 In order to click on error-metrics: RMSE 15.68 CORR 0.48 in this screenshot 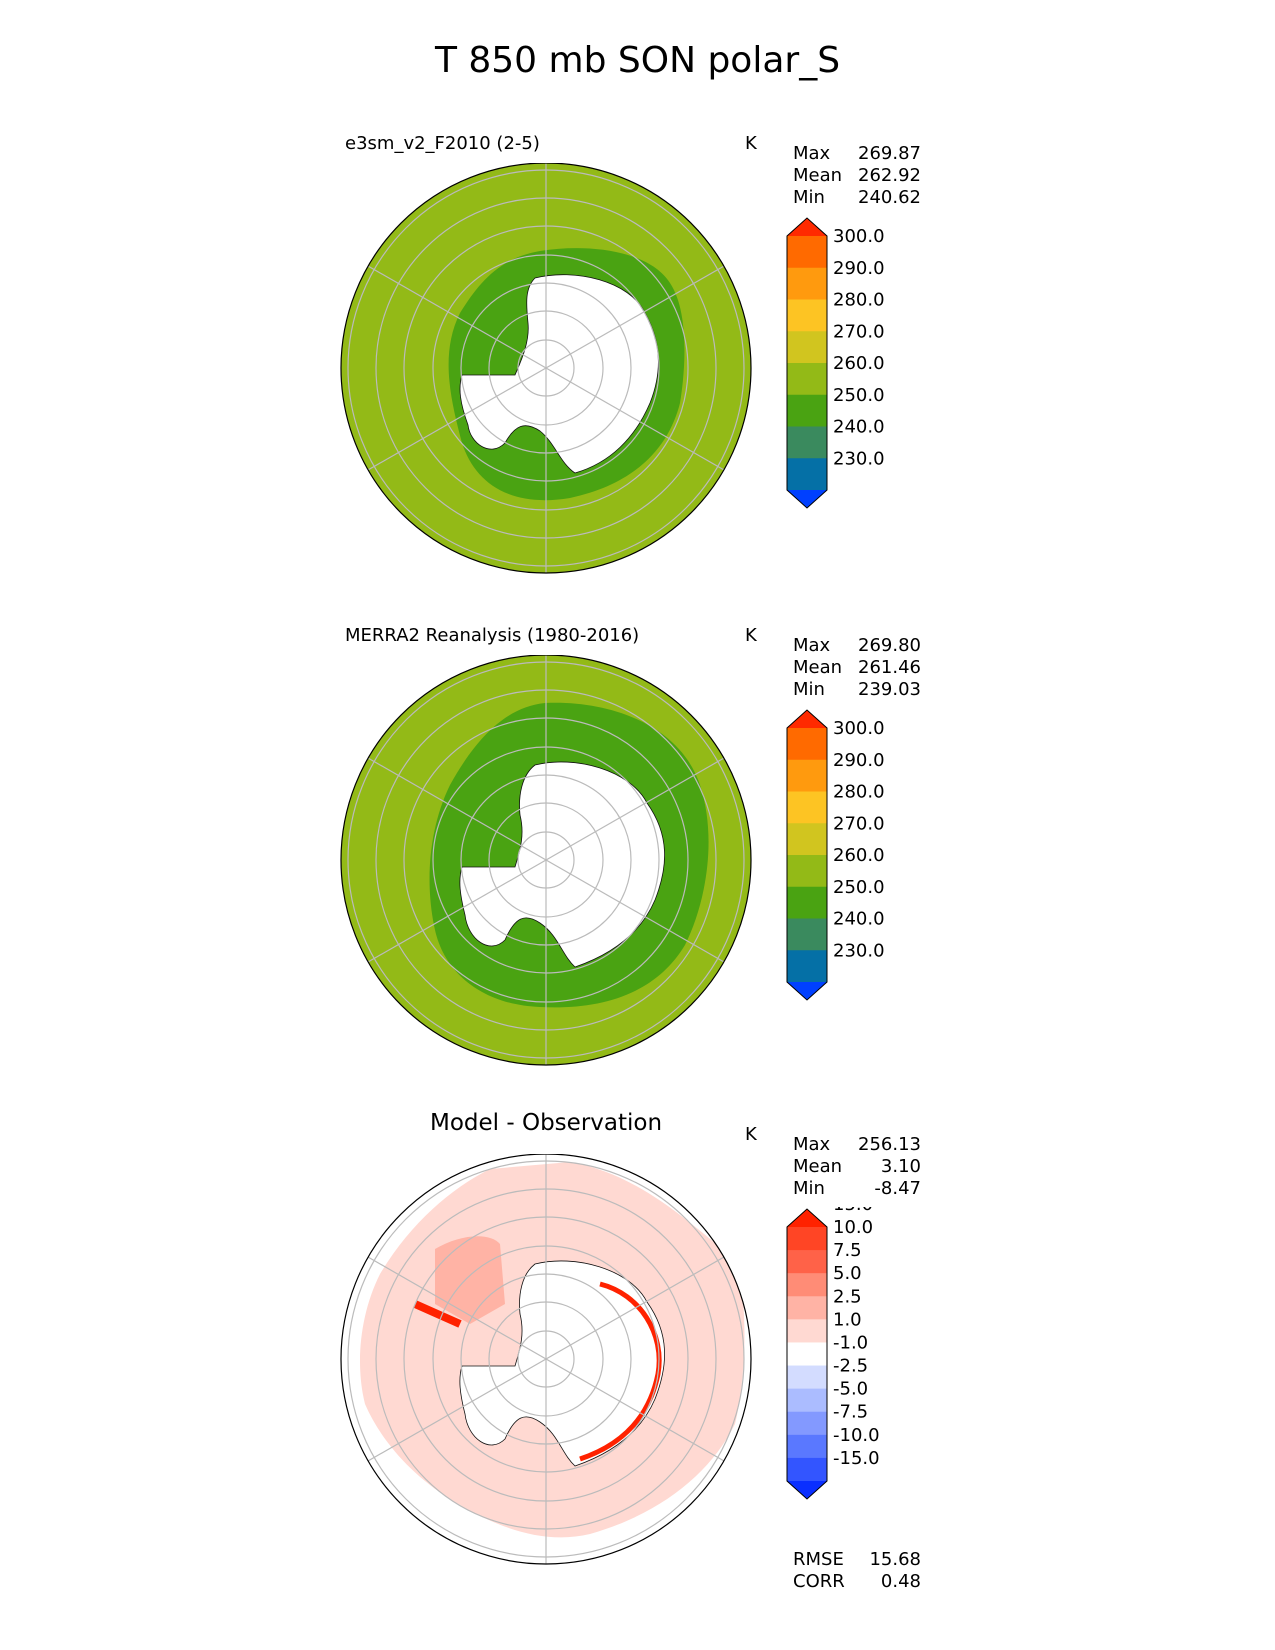, I will do `click(857, 1571)`.